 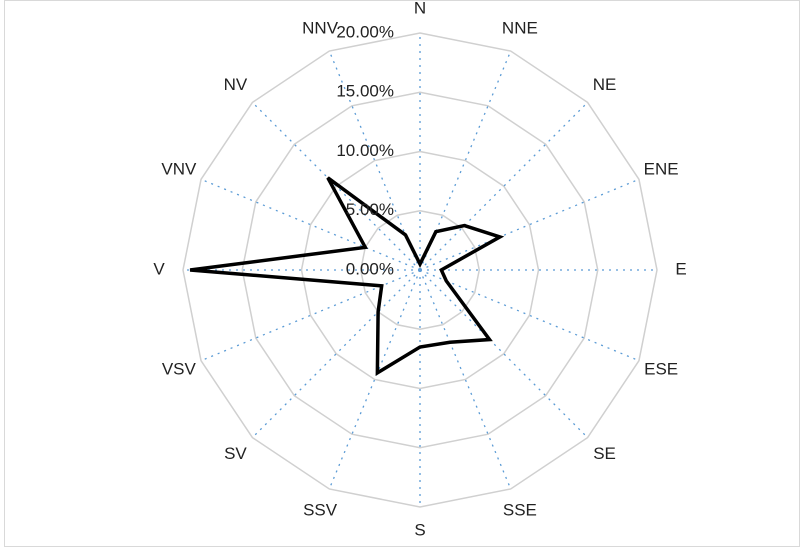 I want to click on y-tick-label: 10.00%, so click(x=365, y=150).